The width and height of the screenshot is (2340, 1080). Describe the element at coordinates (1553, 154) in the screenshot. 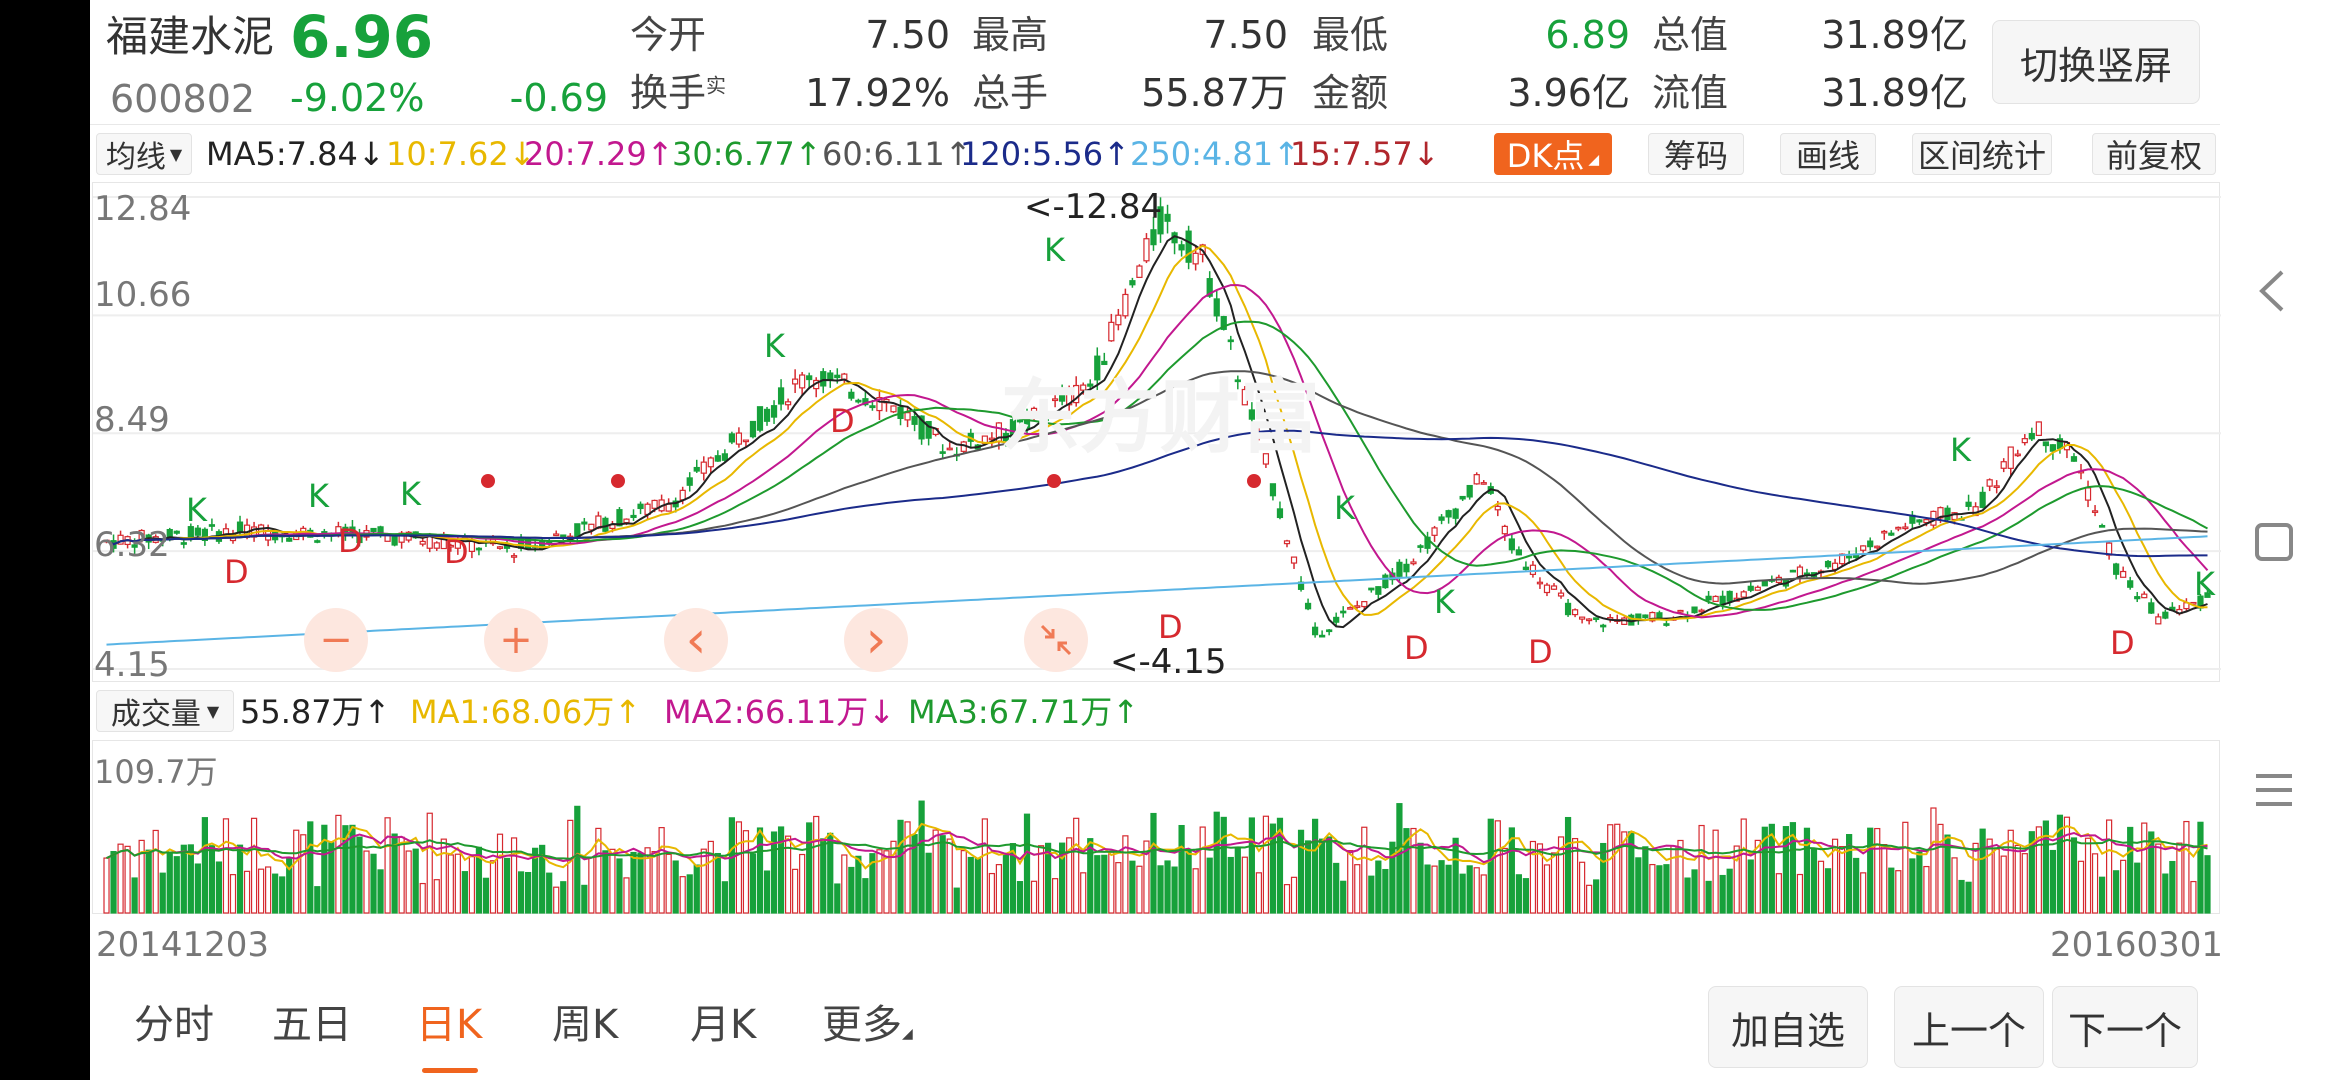

I see `dk-point-button: DK点 ◢` at that location.